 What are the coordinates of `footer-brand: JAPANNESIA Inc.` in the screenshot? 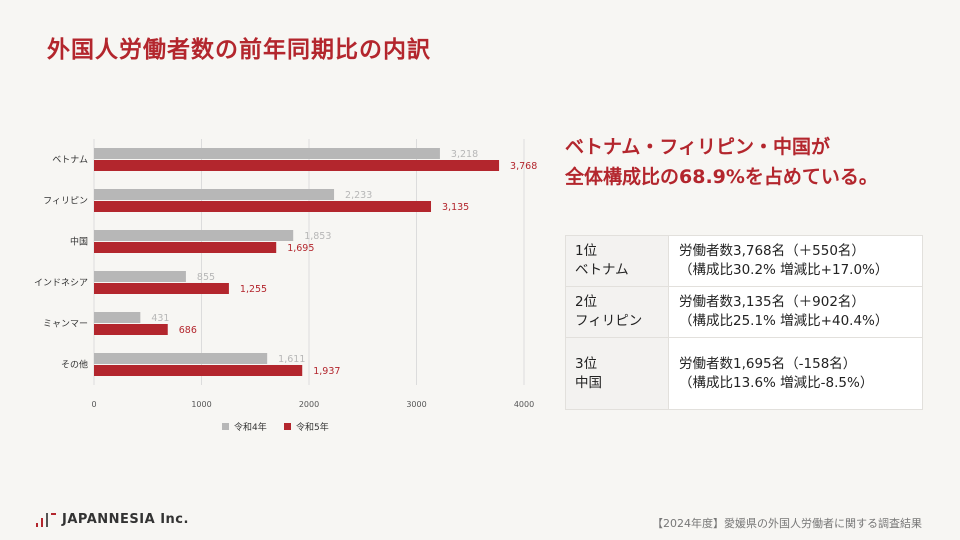 It's located at (112, 519).